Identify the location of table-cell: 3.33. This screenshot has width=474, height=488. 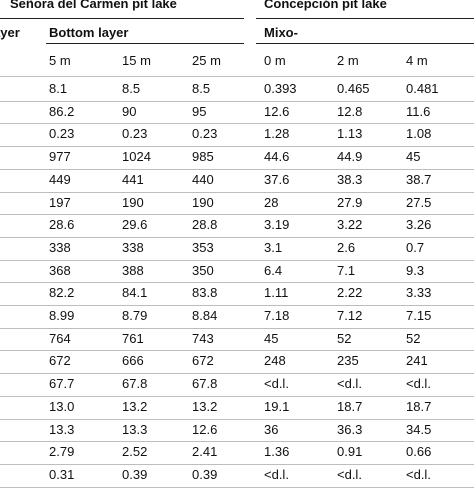
(419, 293).